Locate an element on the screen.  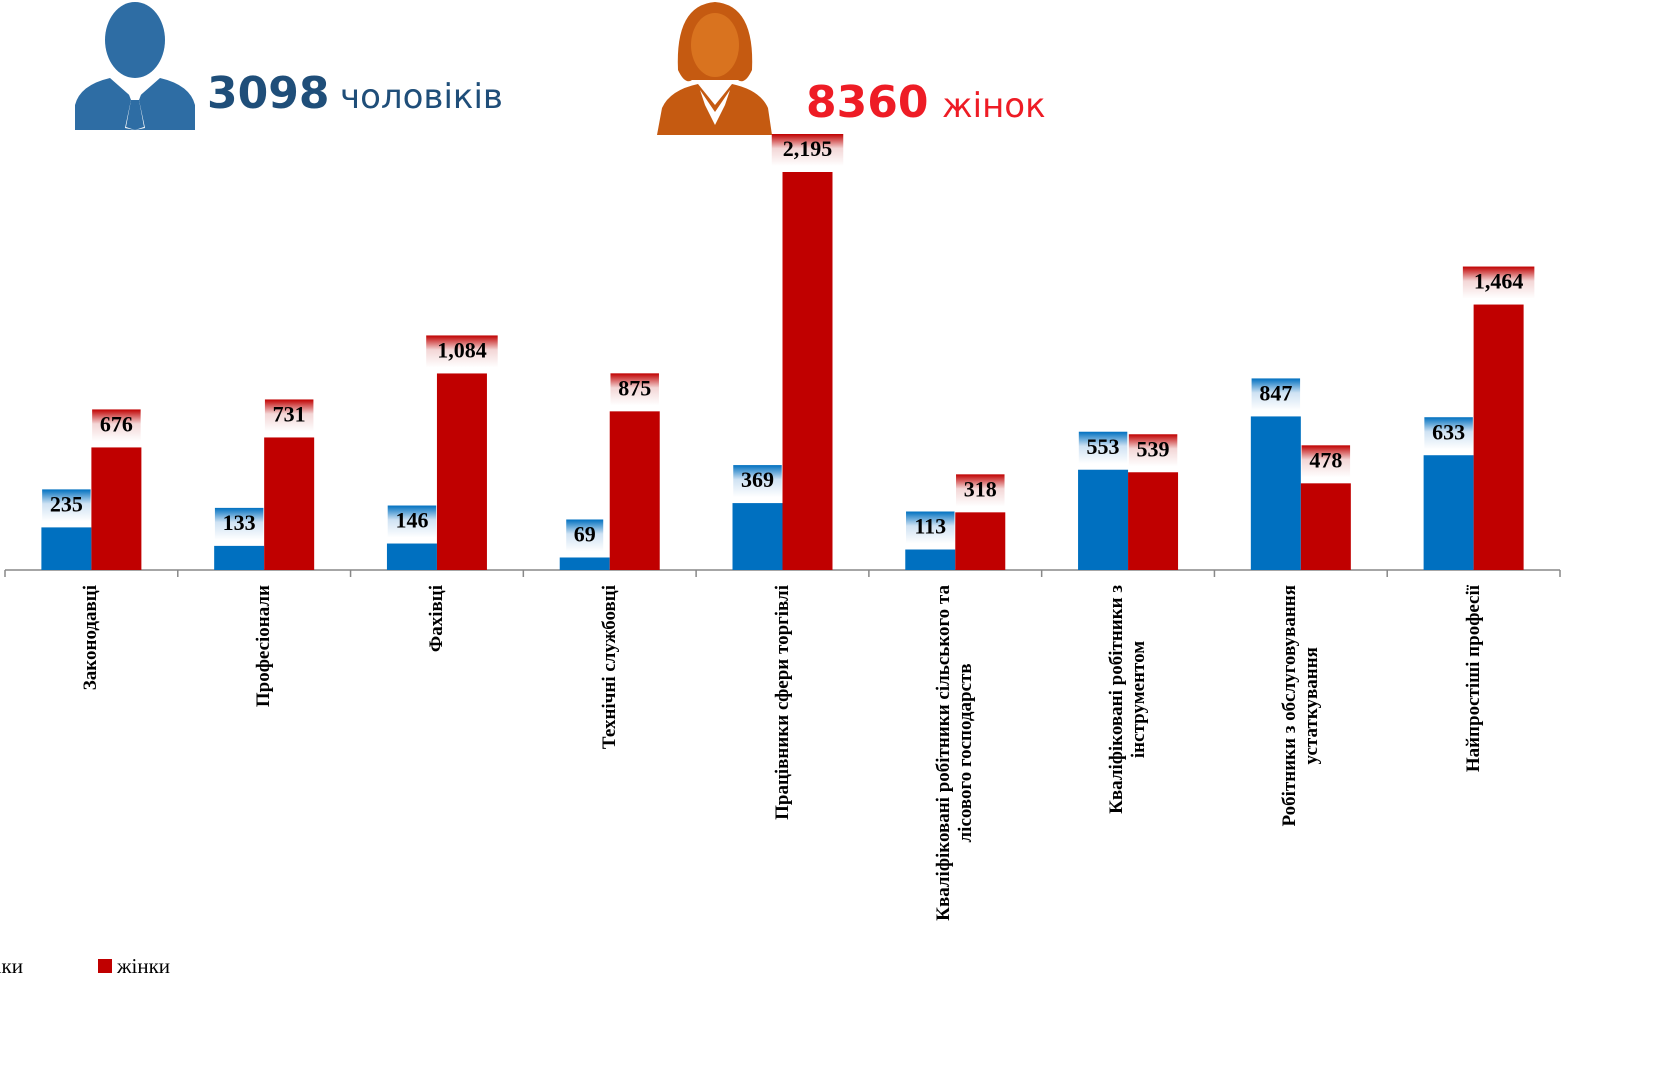
value-label: 369 is located at coordinates (757, 479).